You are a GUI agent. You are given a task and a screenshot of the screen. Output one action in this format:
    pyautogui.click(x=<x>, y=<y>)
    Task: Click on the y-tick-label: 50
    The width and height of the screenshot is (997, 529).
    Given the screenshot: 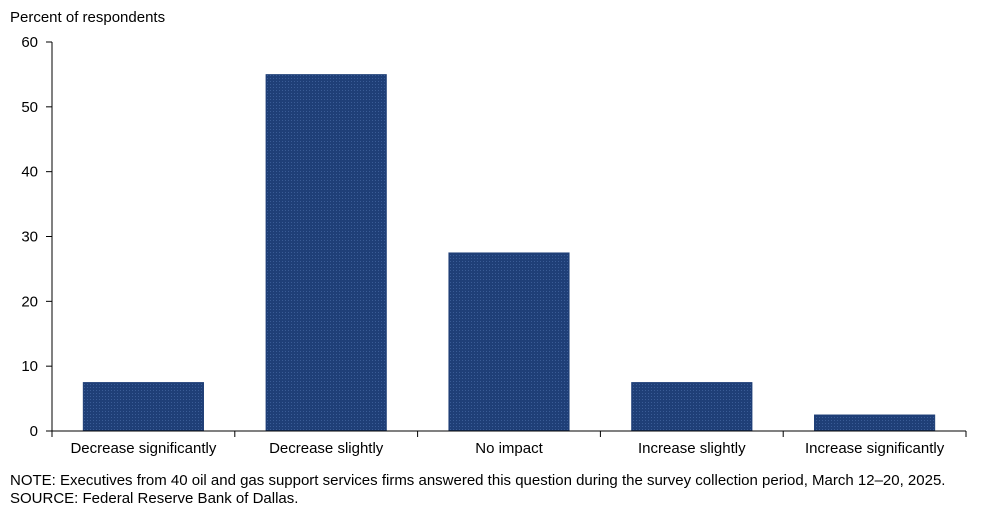 What is the action you would take?
    pyautogui.click(x=29, y=107)
    